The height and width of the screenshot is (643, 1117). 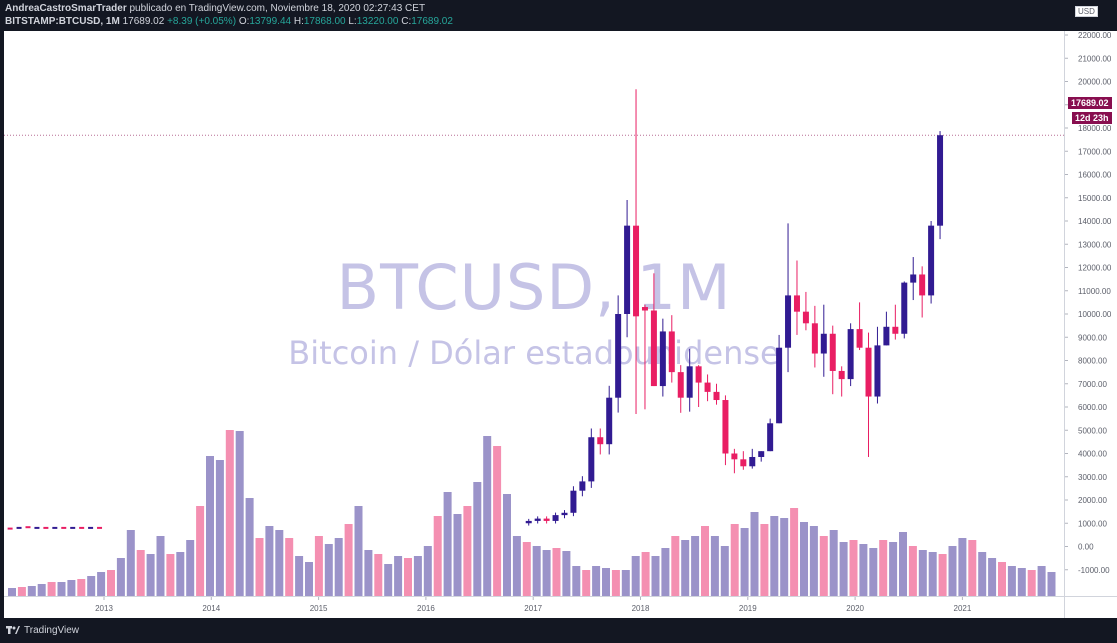 What do you see at coordinates (270, 21) in the screenshot?
I see `open-value: 13799.44` at bounding box center [270, 21].